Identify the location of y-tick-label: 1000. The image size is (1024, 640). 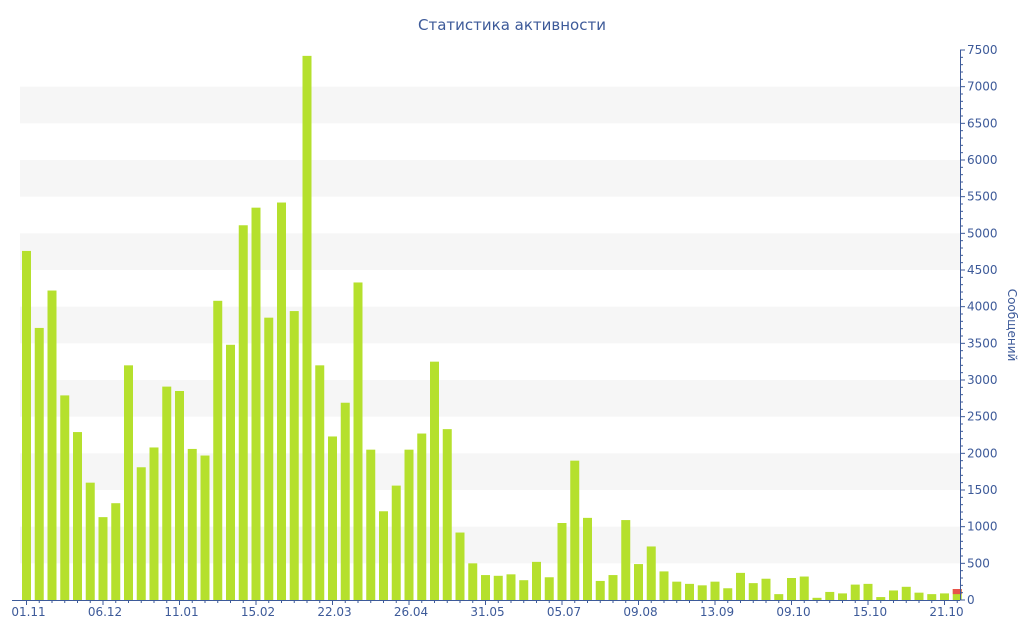
(982, 527).